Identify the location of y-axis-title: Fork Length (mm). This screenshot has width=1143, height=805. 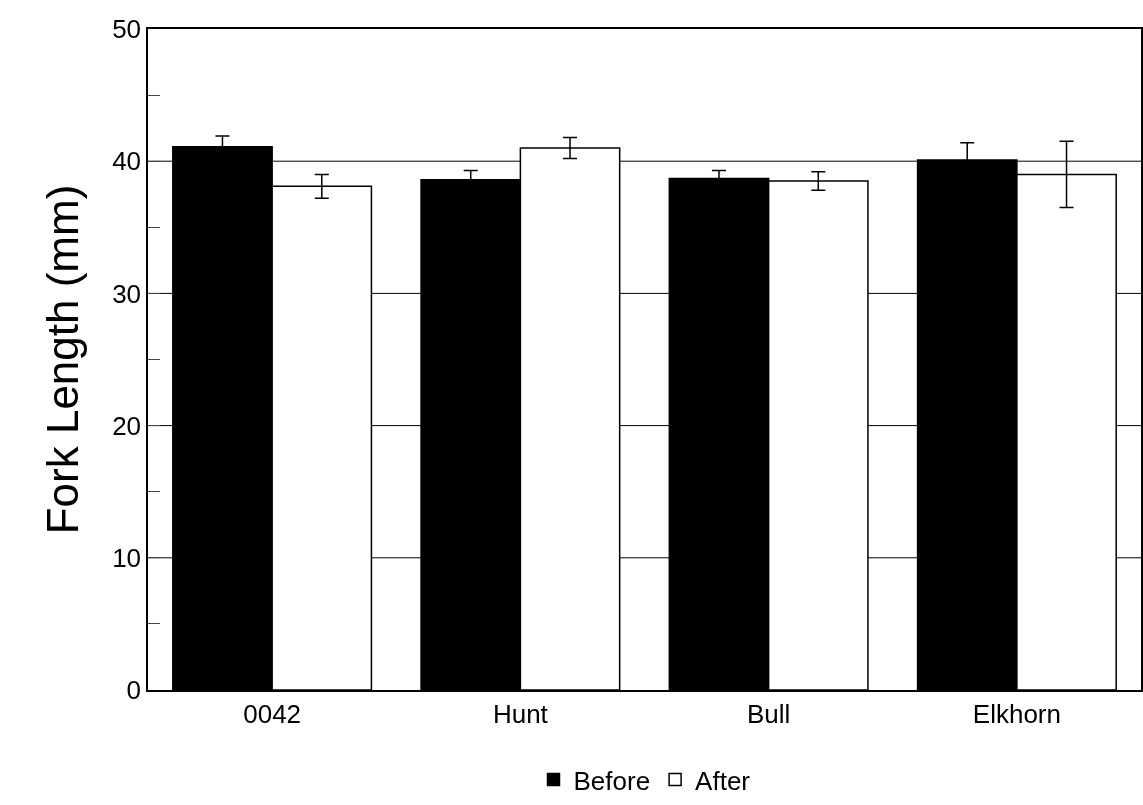
(62, 359).